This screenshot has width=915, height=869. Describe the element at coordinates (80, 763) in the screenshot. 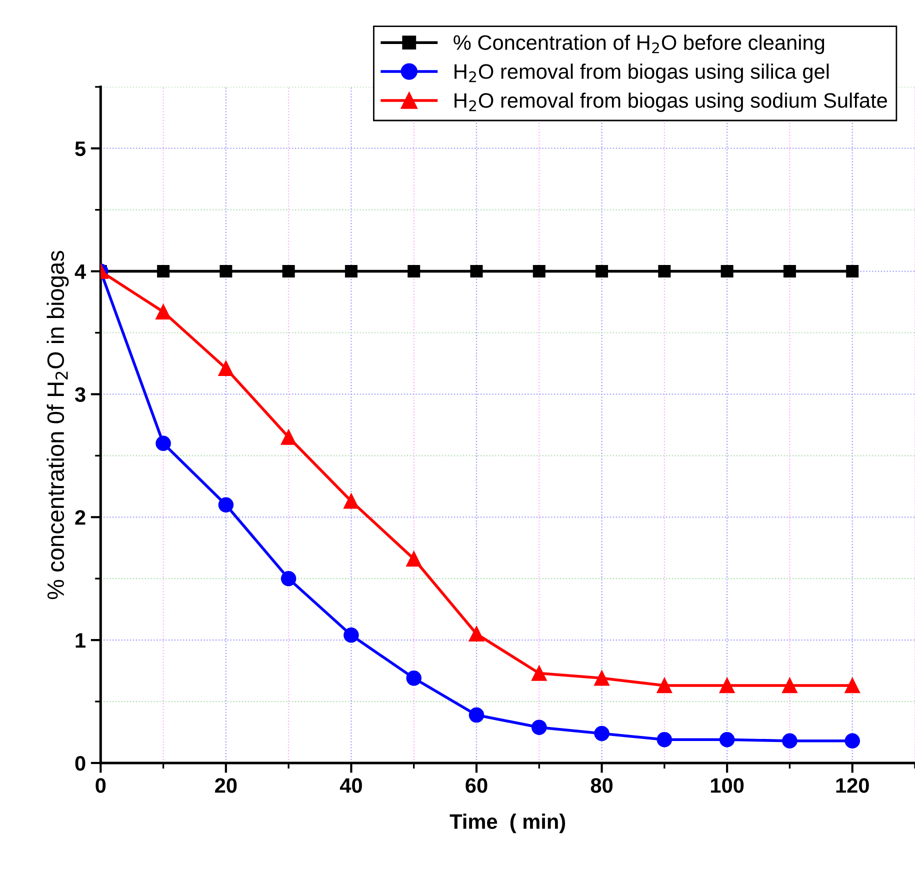

I see `y-tick-label: 0` at that location.